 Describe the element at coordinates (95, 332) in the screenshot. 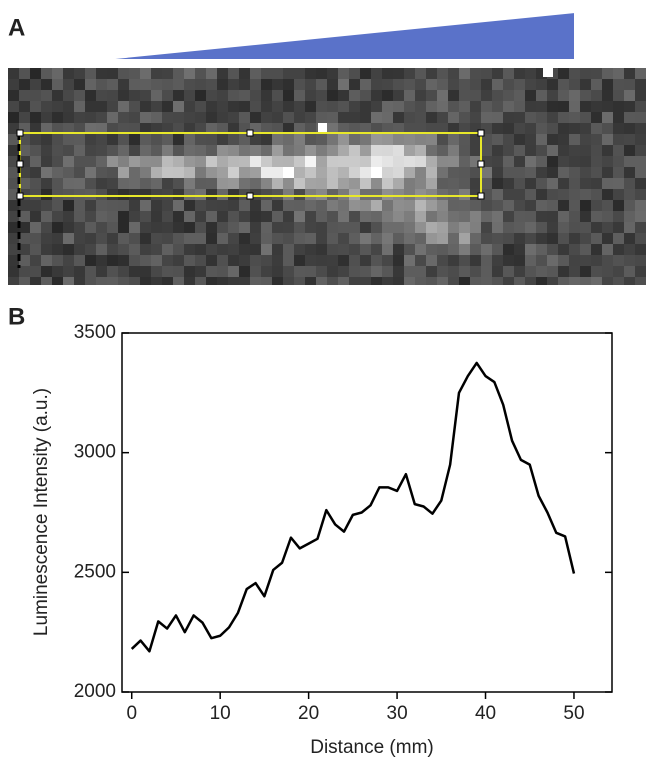

I see `y-tick-label: 3500` at that location.